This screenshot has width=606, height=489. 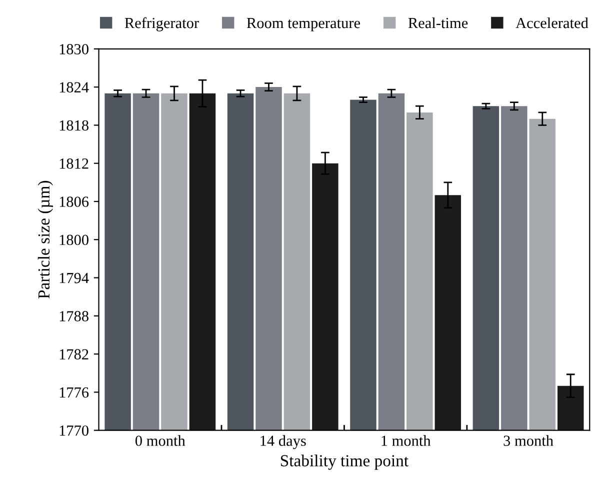 What do you see at coordinates (161, 24) in the screenshot?
I see `legend-label: Refrigerator` at bounding box center [161, 24].